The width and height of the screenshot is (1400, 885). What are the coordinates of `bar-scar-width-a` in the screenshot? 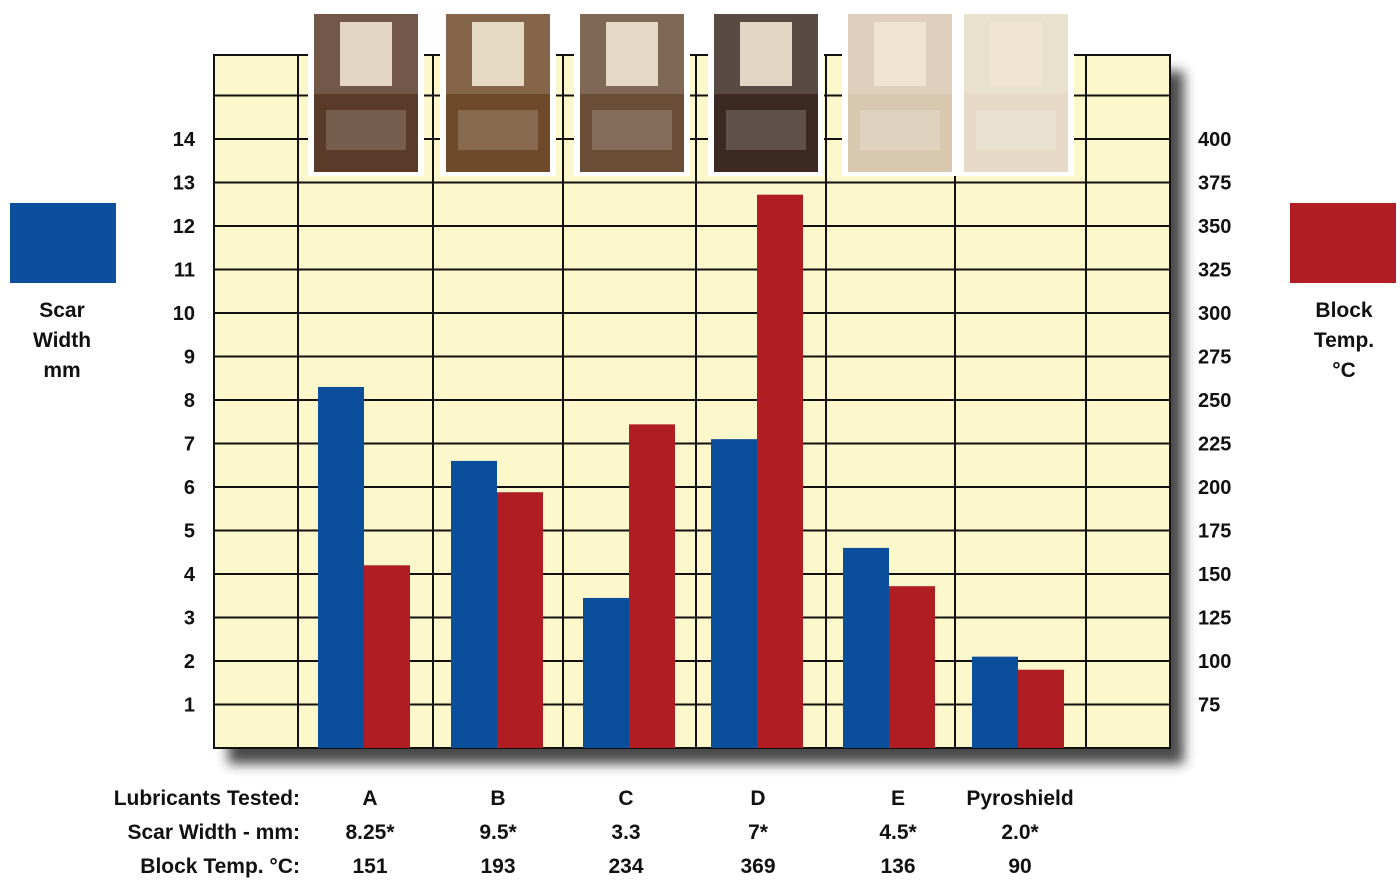 It's located at (341, 567).